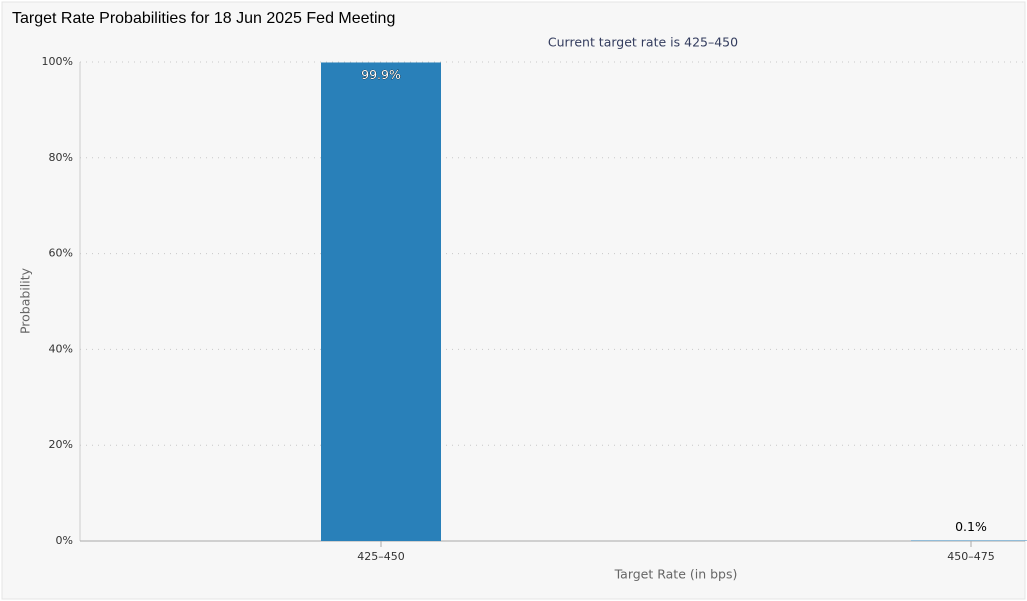  I want to click on x-axis-title: Target Rate (in bps), so click(676, 574).